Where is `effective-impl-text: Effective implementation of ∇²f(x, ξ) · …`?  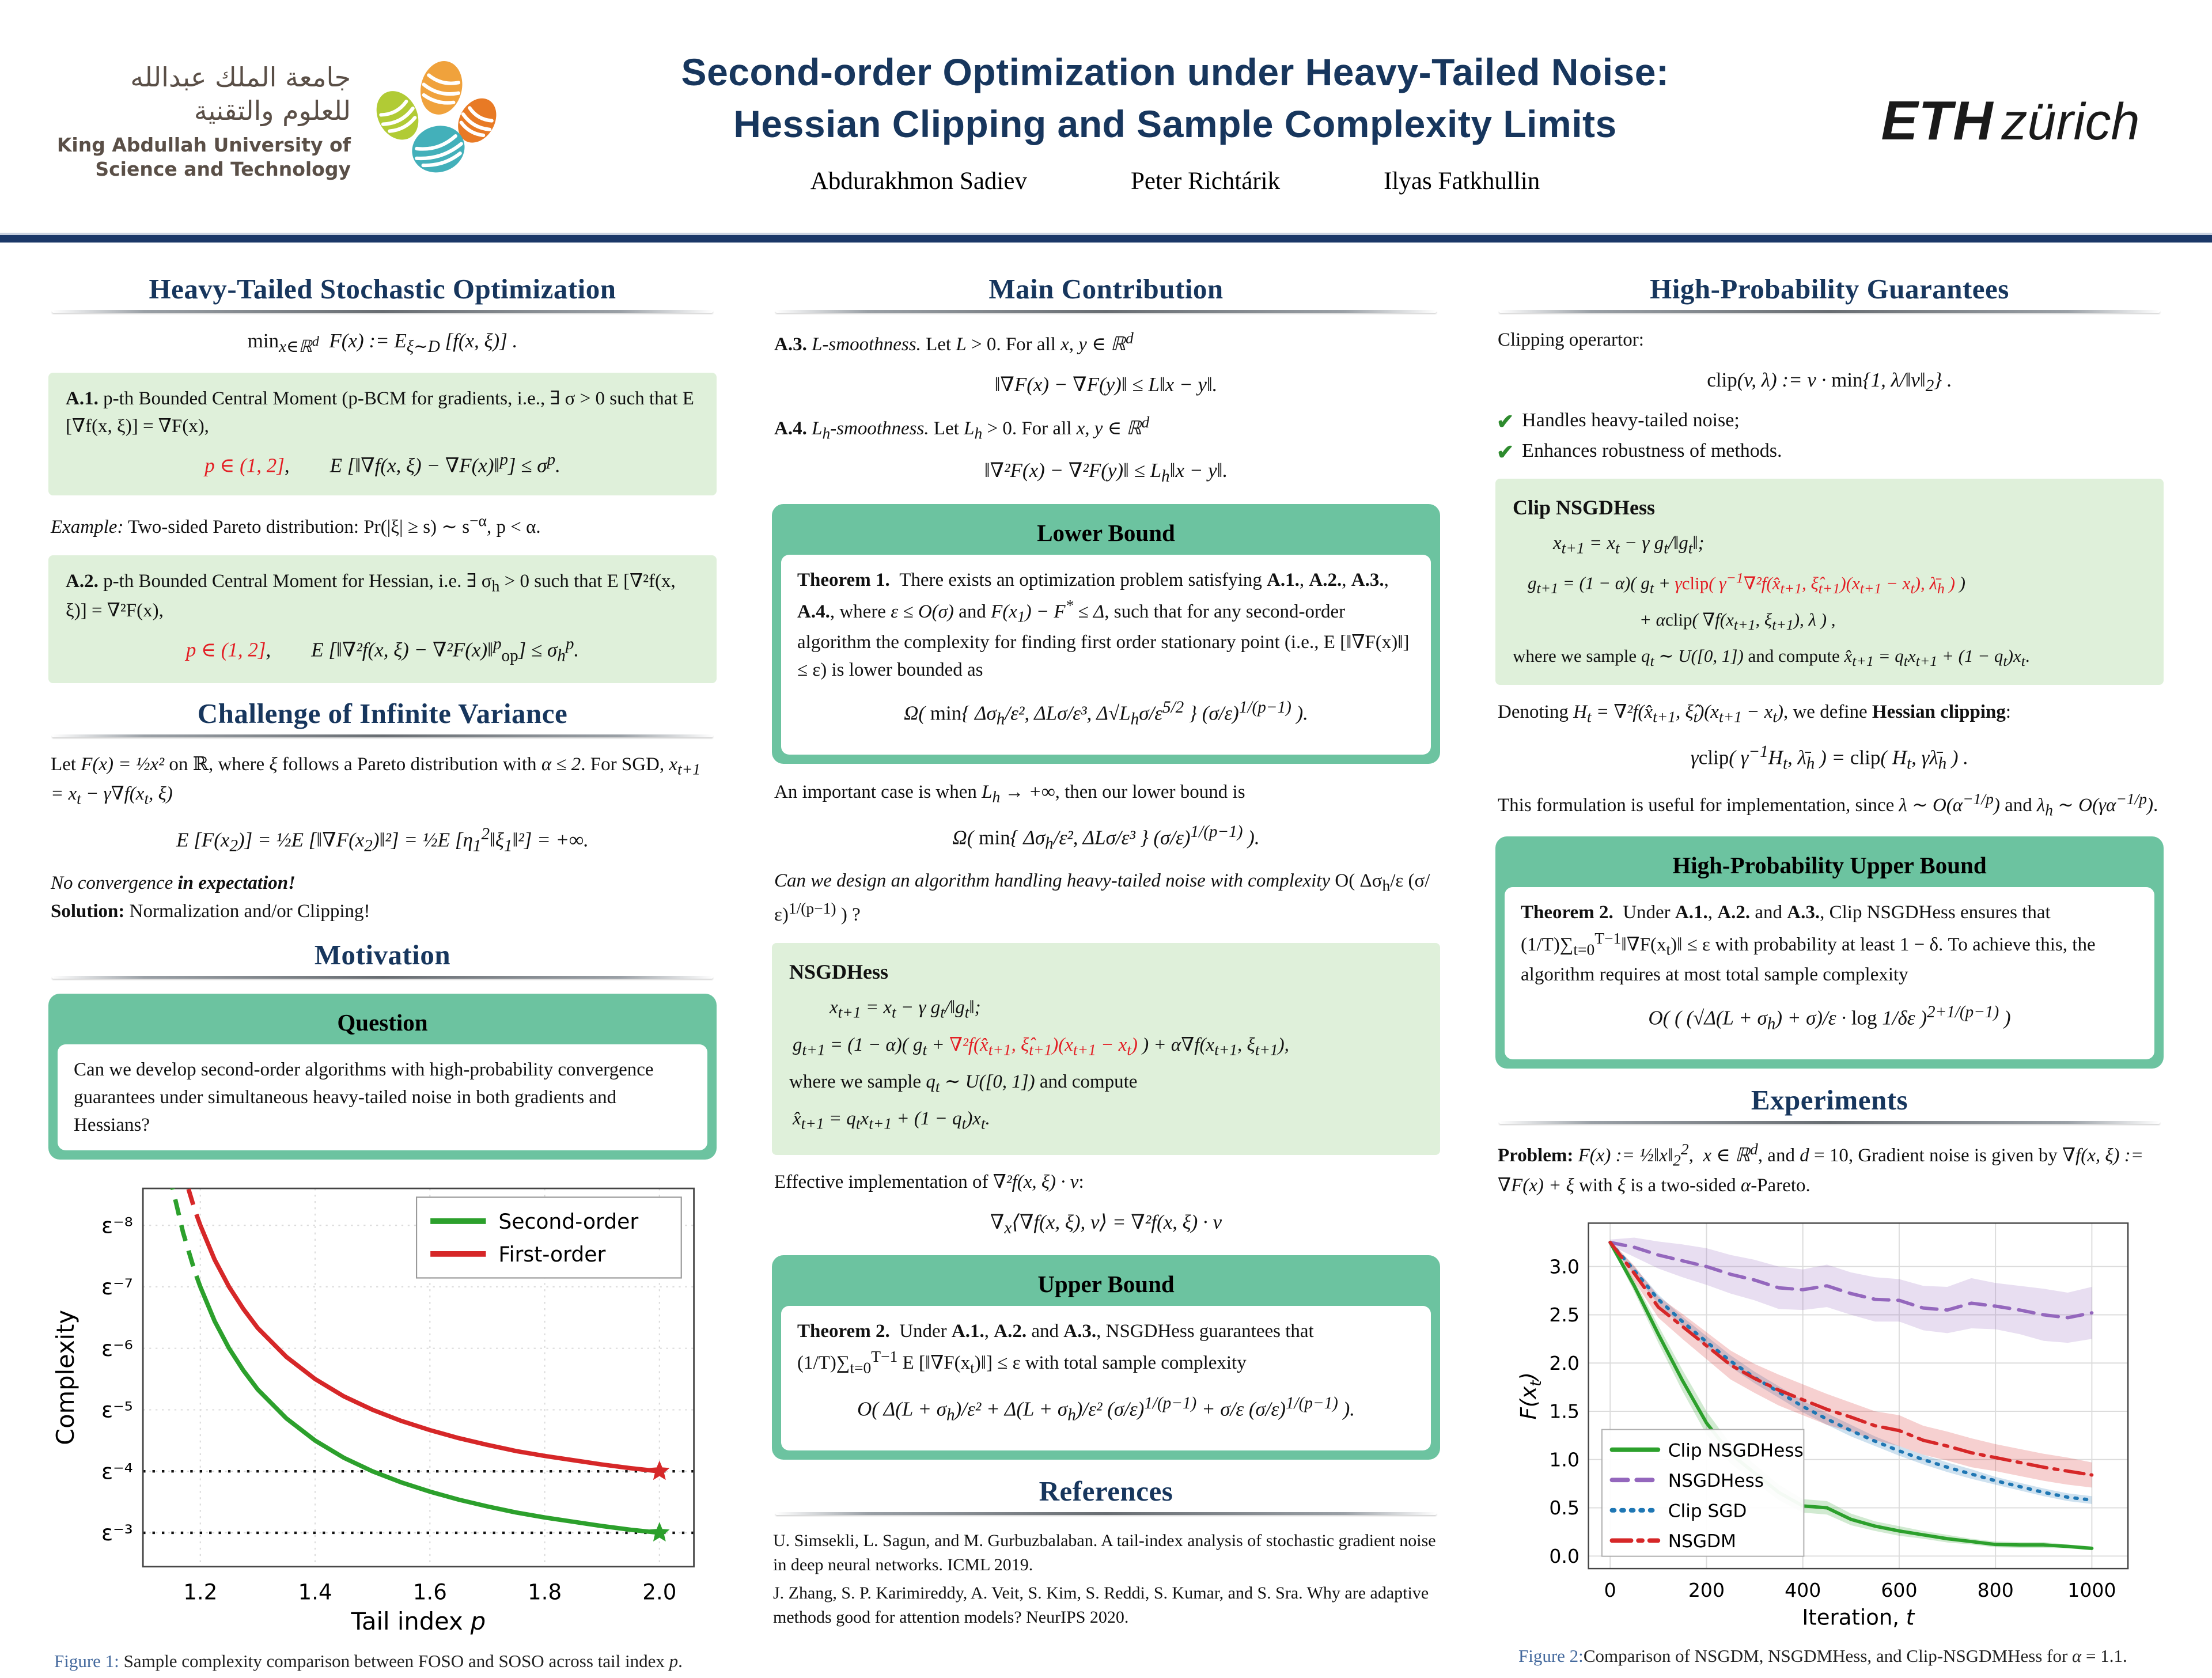
effective-impl-text: Effective implementation of ∇²f(x, ξ) · … is located at coordinates (929, 1181).